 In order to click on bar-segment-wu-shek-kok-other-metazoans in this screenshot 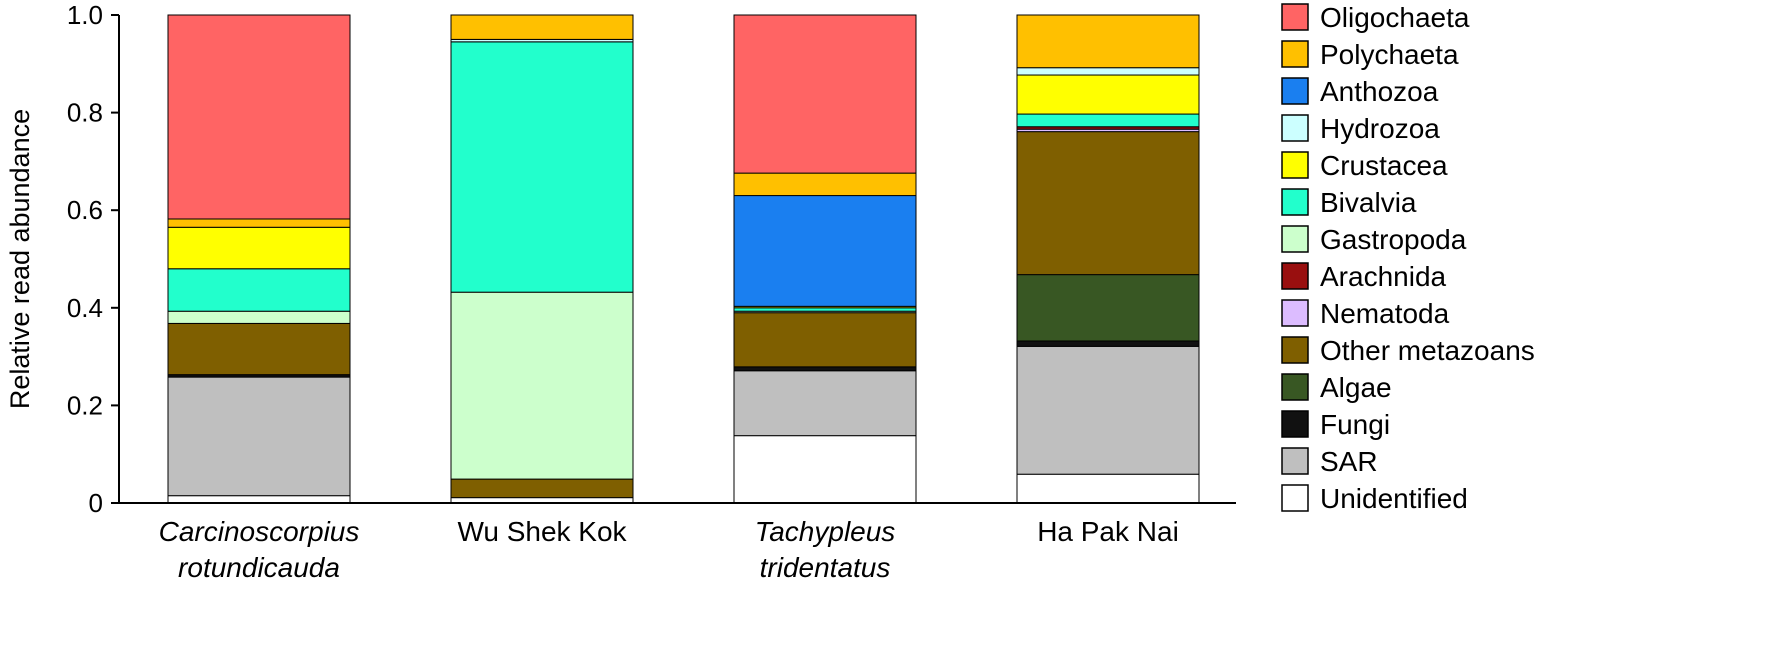, I will do `click(542, 488)`.